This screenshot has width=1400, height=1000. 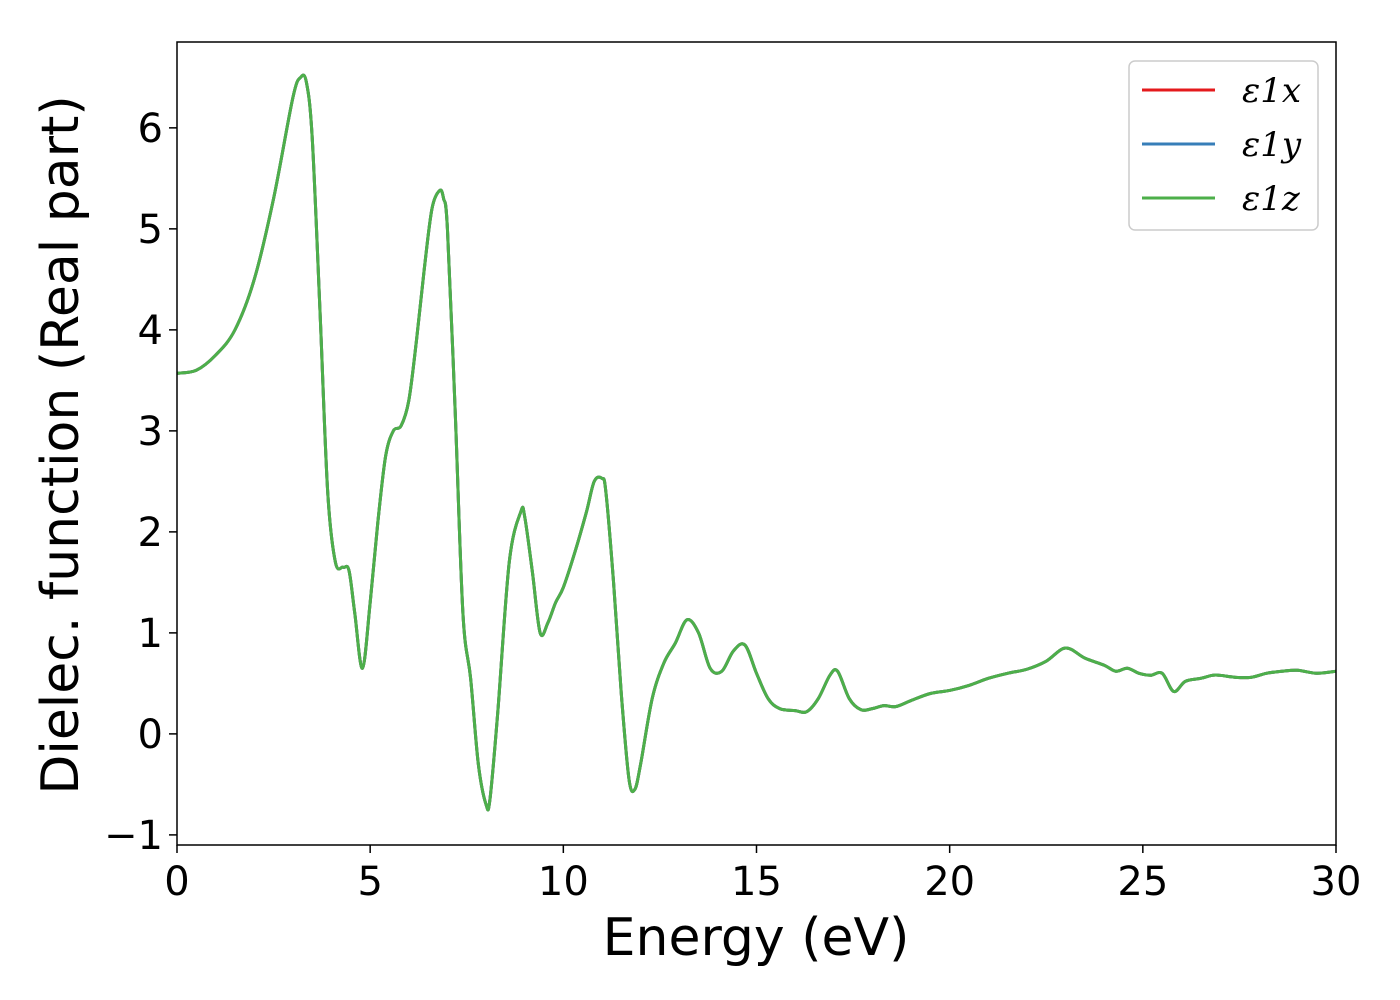 I want to click on y-tick-label: 6, so click(x=150, y=129).